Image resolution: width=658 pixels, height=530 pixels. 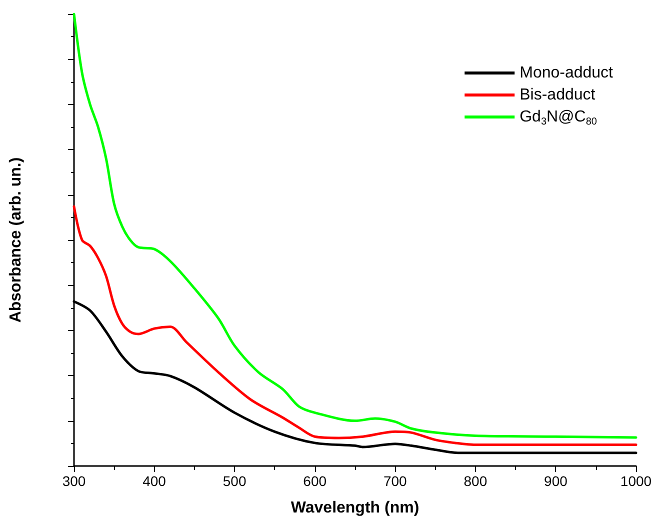 I want to click on legend-label: Mono-adduct, so click(x=567, y=73).